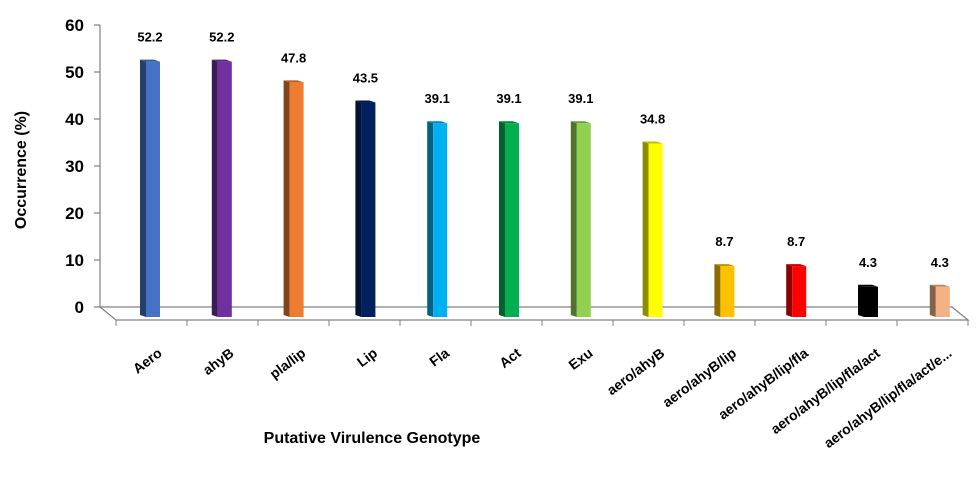 This screenshot has width=976, height=498. I want to click on data-label: 43.5, so click(365, 78).